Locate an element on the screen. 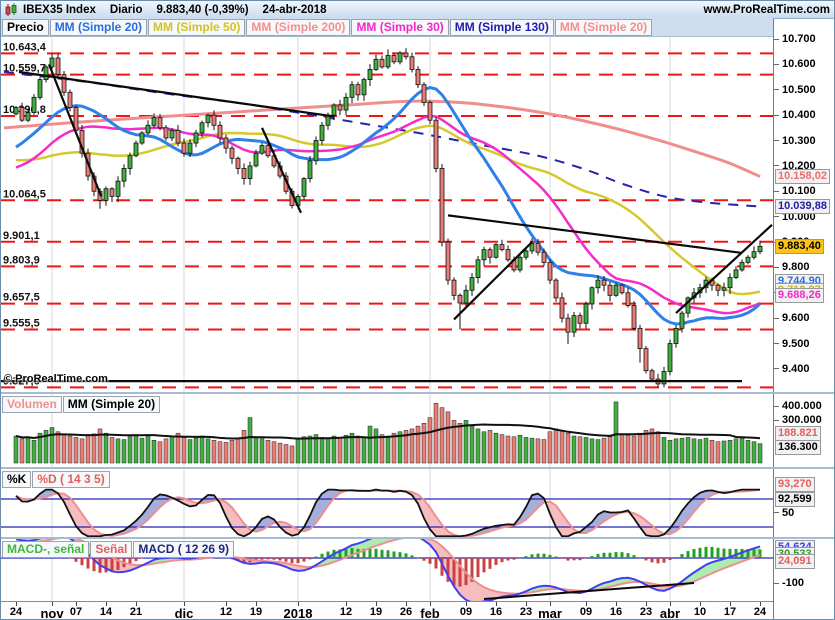  time-axis-label: 12 is located at coordinates (226, 612).